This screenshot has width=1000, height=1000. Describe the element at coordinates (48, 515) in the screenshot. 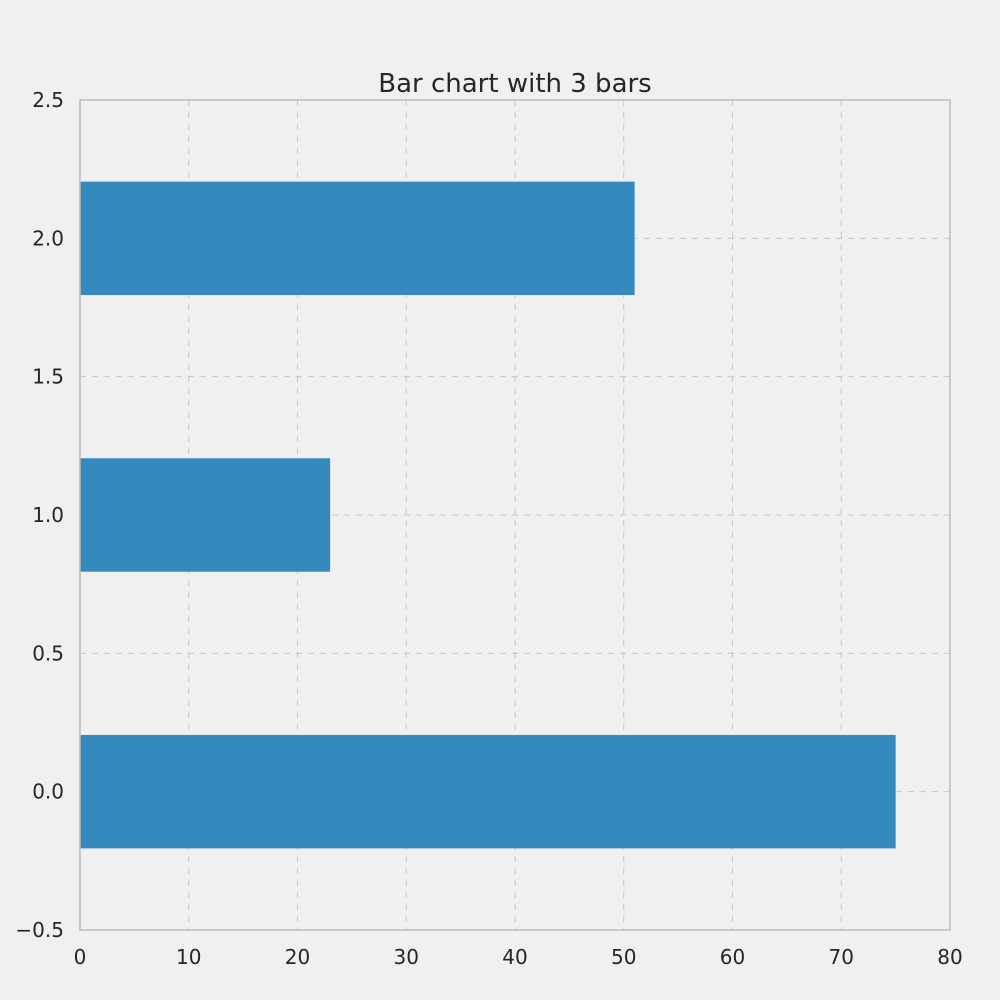

I see `y-tick-label: 1.0` at that location.